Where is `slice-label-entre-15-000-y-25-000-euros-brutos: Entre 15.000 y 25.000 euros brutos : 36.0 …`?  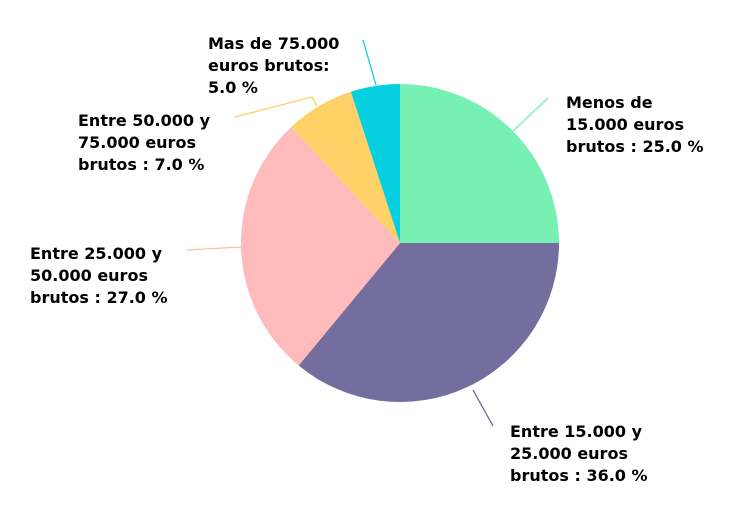
slice-label-entre-15-000-y-25-000-euros-brutos: Entre 15.000 y 25.000 euros brutos : 36.0 … is located at coordinates (579, 453).